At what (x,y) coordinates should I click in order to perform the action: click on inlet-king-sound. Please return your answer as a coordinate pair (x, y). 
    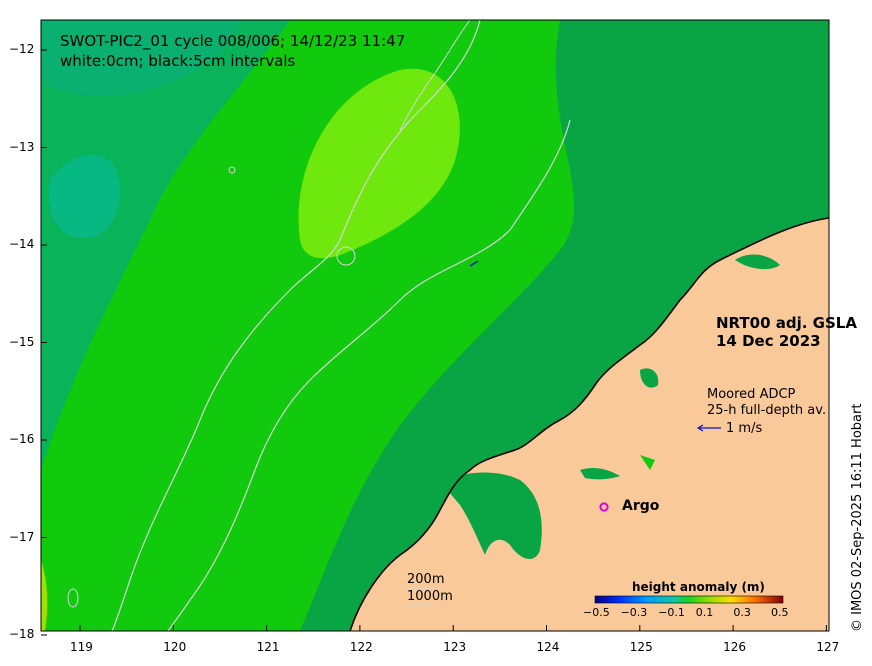
    Looking at the image, I should click on (493, 516).